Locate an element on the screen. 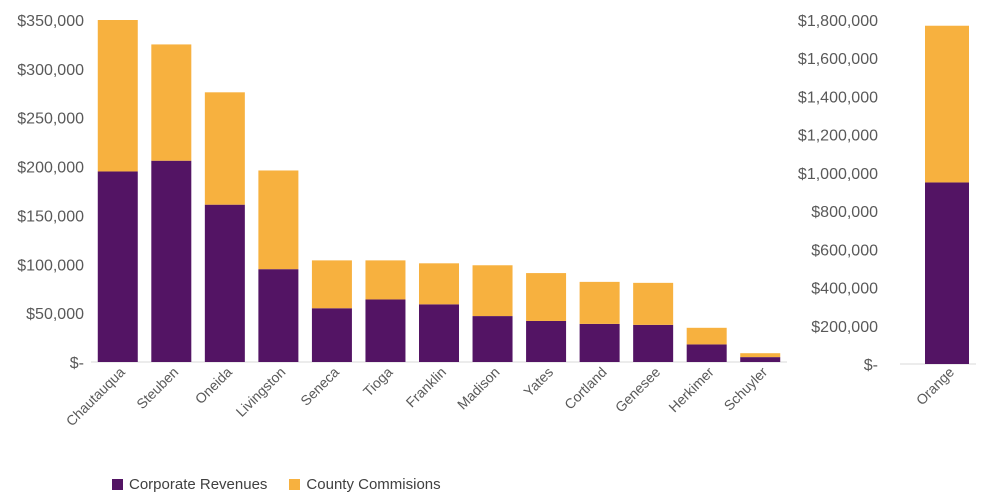 This screenshot has height=497, width=986. legend-item-corporate-revenues: Corporate Revenues is located at coordinates (189, 484).